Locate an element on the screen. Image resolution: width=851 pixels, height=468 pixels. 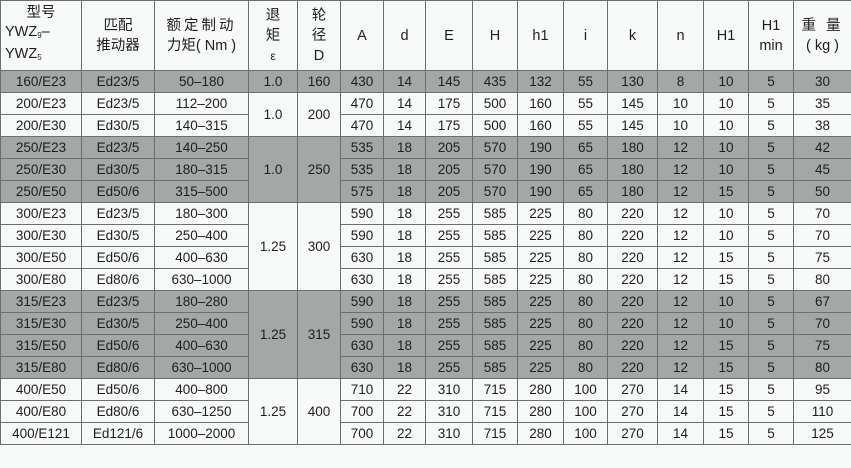
cell-E: 175 is located at coordinates (449, 125).